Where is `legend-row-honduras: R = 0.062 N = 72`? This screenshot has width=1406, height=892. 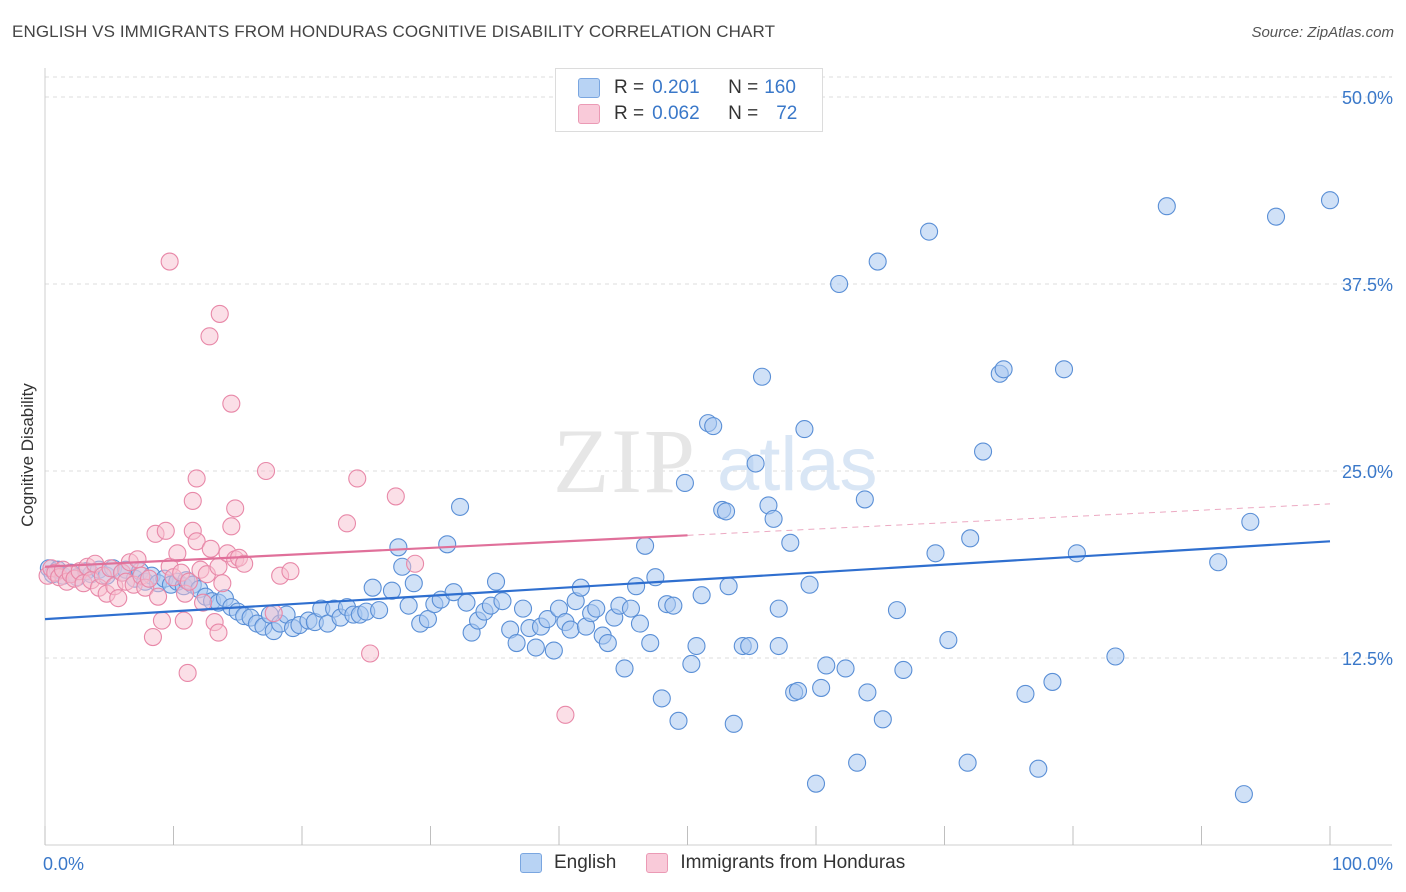 legend-row-honduras: R = 0.062 N = 72 is located at coordinates (687, 114).